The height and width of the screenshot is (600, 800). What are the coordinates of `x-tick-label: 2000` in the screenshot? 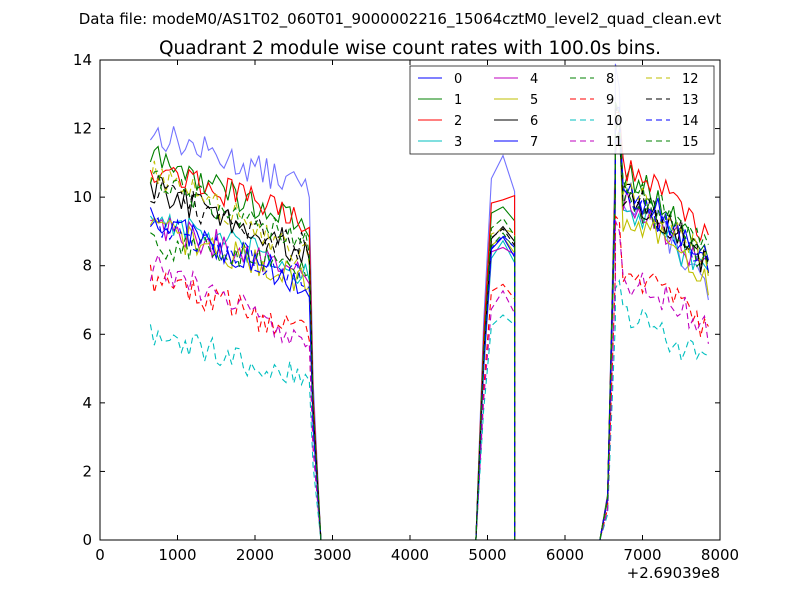 It's located at (255, 555).